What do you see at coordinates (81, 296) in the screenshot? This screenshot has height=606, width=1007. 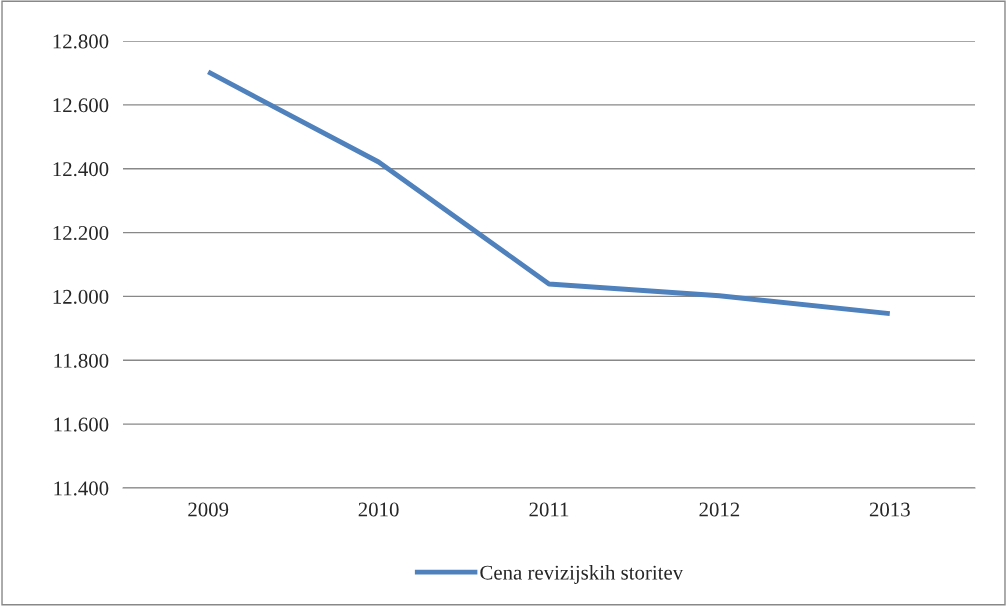 I see `y-tick-label: 12.000` at bounding box center [81, 296].